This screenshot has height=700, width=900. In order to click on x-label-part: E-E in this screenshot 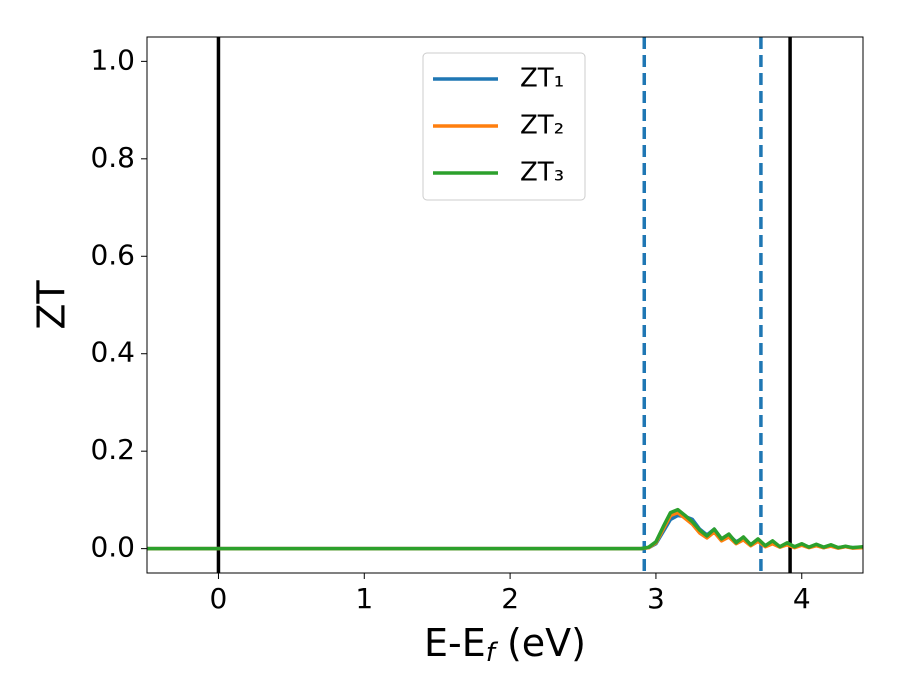, I will do `click(455, 643)`.